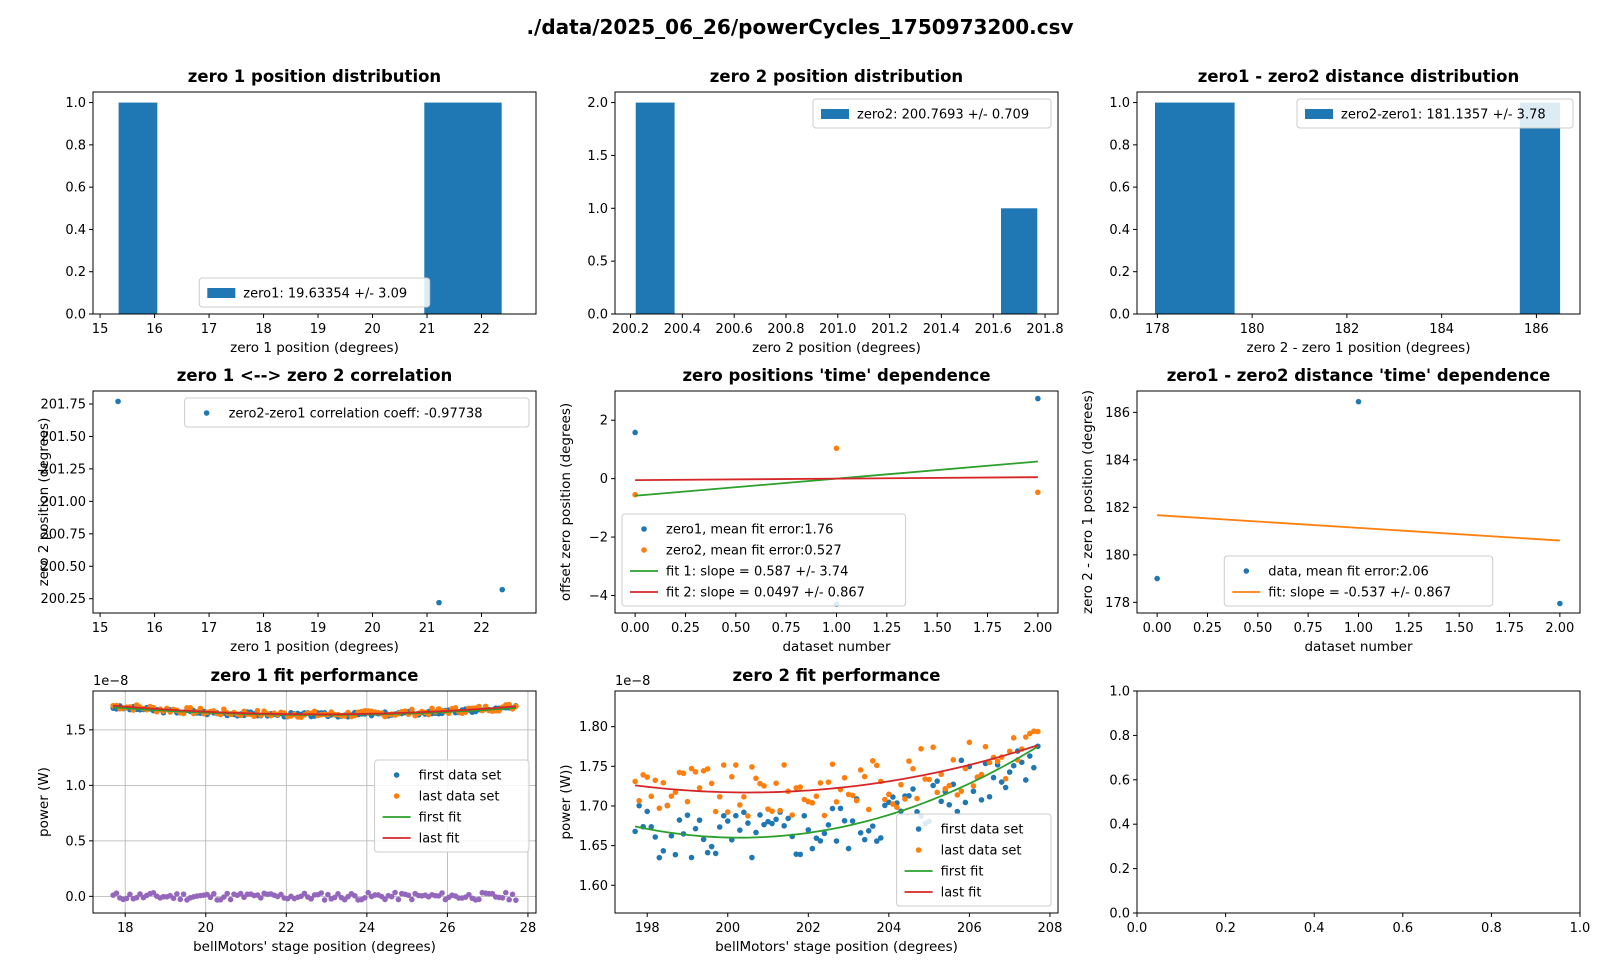 The width and height of the screenshot is (1600, 965). Describe the element at coordinates (1119, 230) in the screenshot. I see `y-tick-label: 0.4` at that location.